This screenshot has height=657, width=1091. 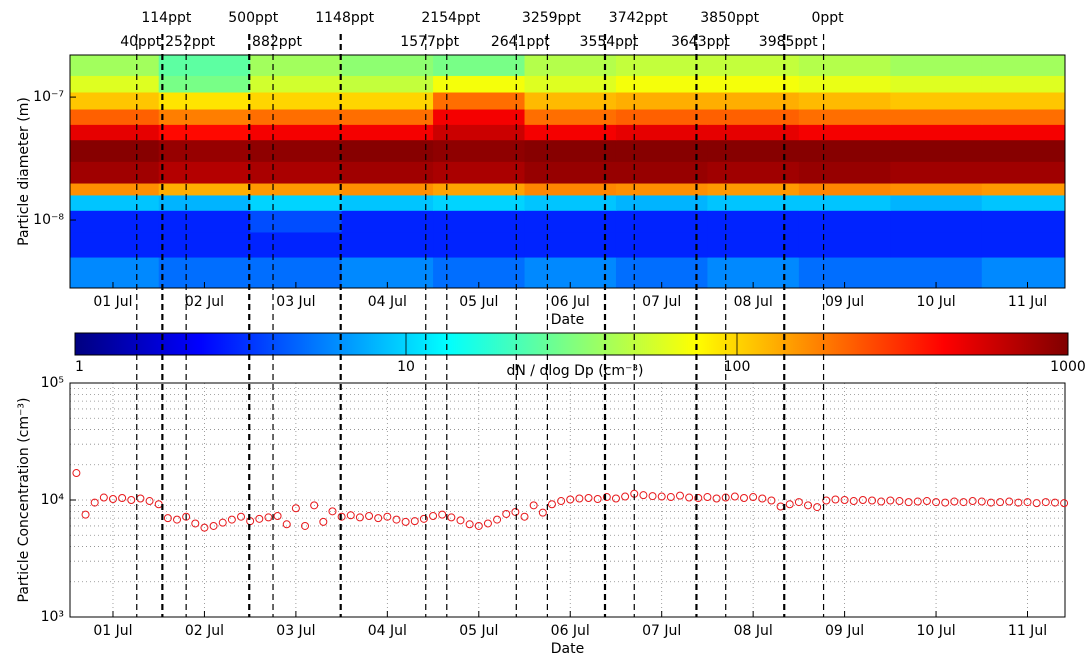 What do you see at coordinates (661, 302) in the screenshot?
I see `x-tick-label: 07 Jul` at bounding box center [661, 302].